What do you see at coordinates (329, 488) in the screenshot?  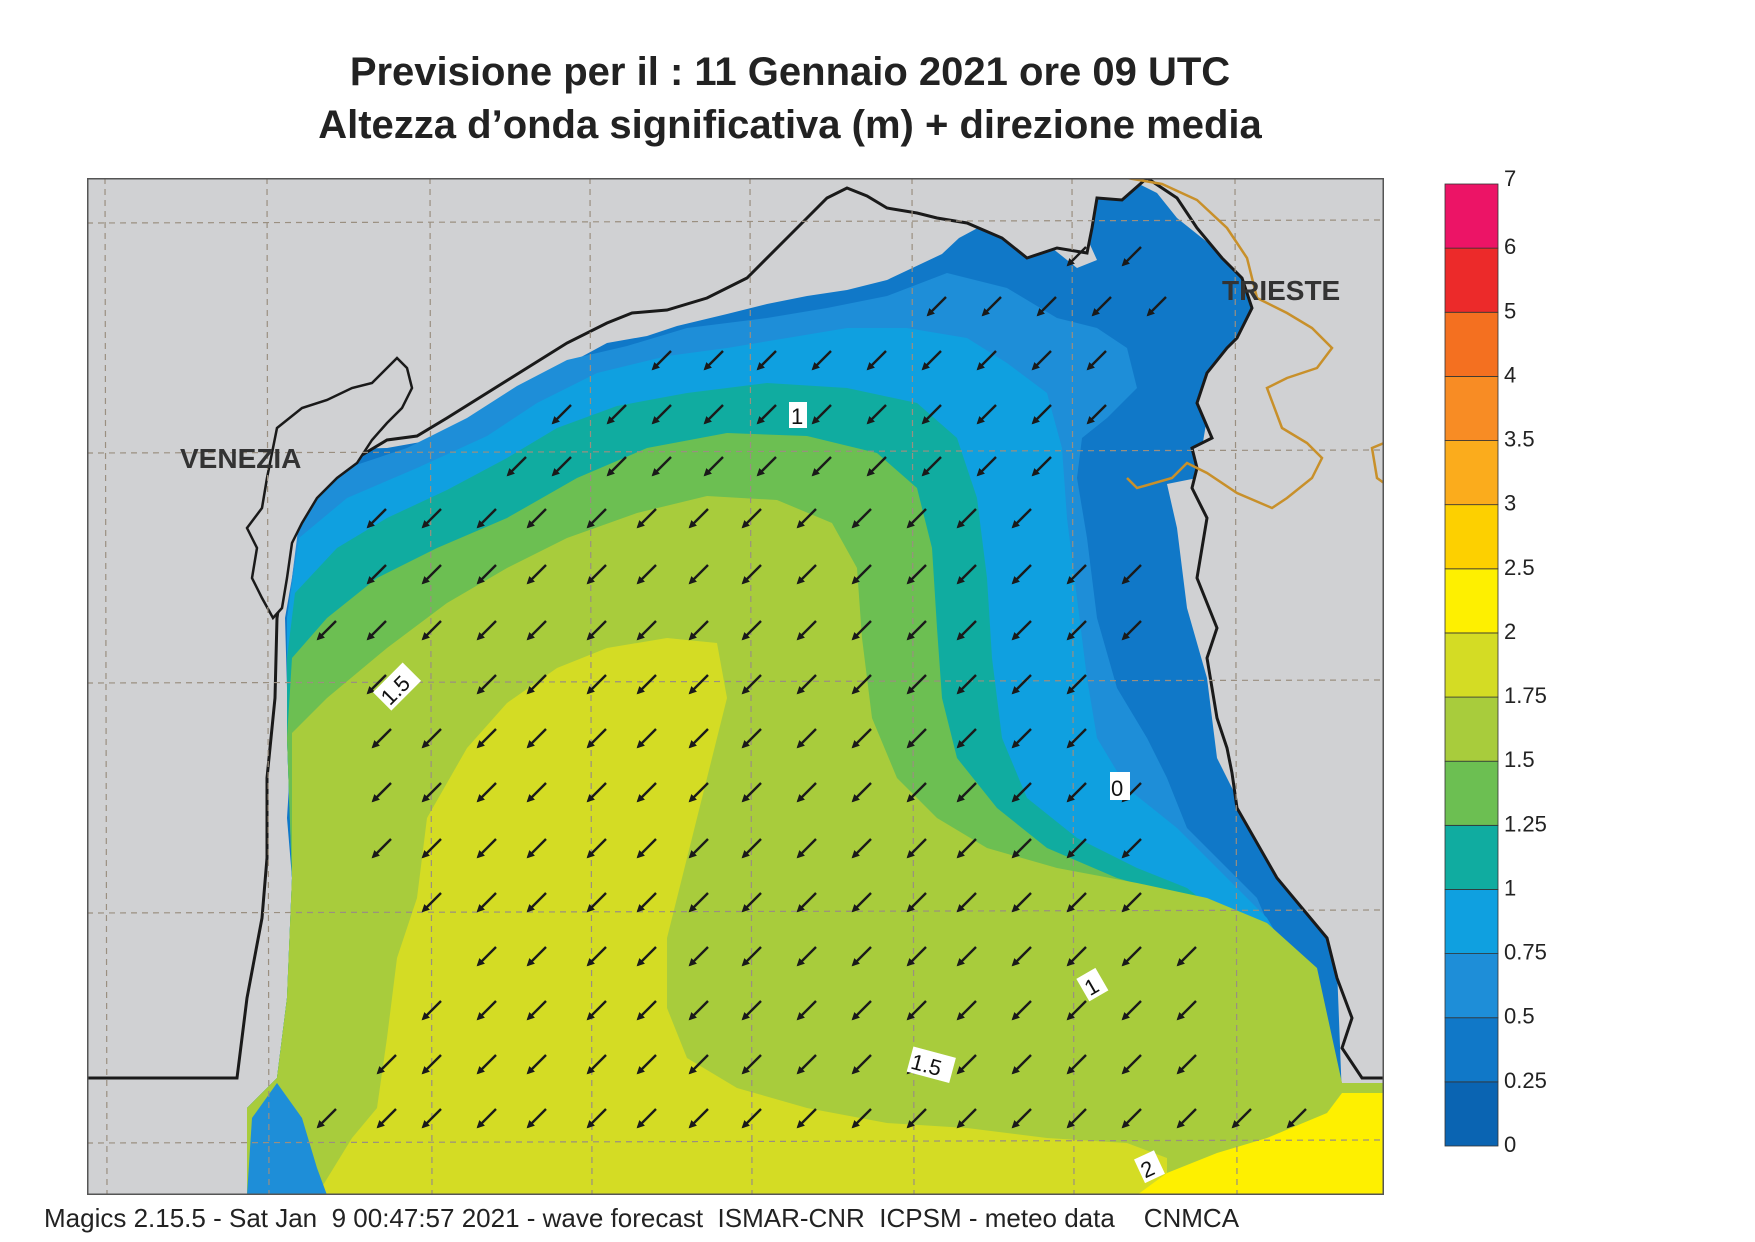 I see `venice-lagoon` at bounding box center [329, 488].